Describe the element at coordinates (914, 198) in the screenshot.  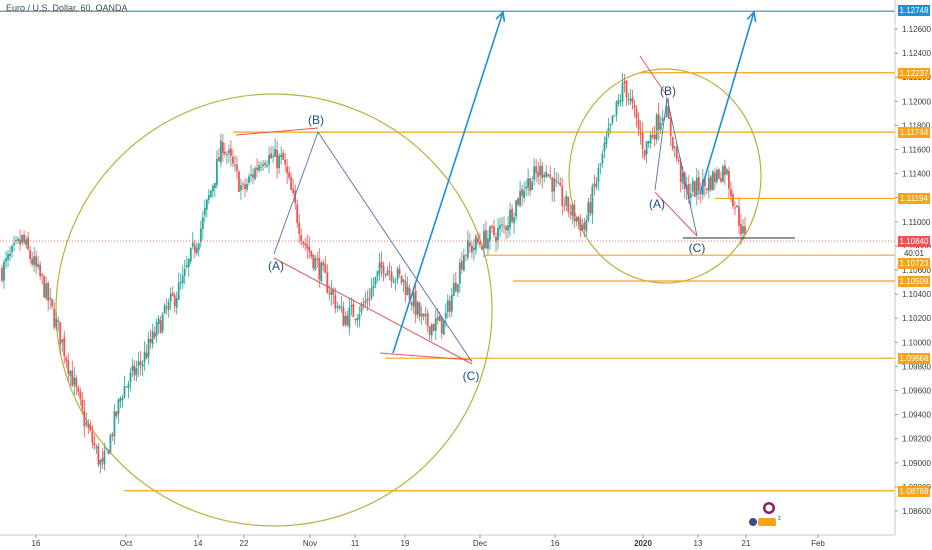
I see `price-label-level: 1.11194` at that location.